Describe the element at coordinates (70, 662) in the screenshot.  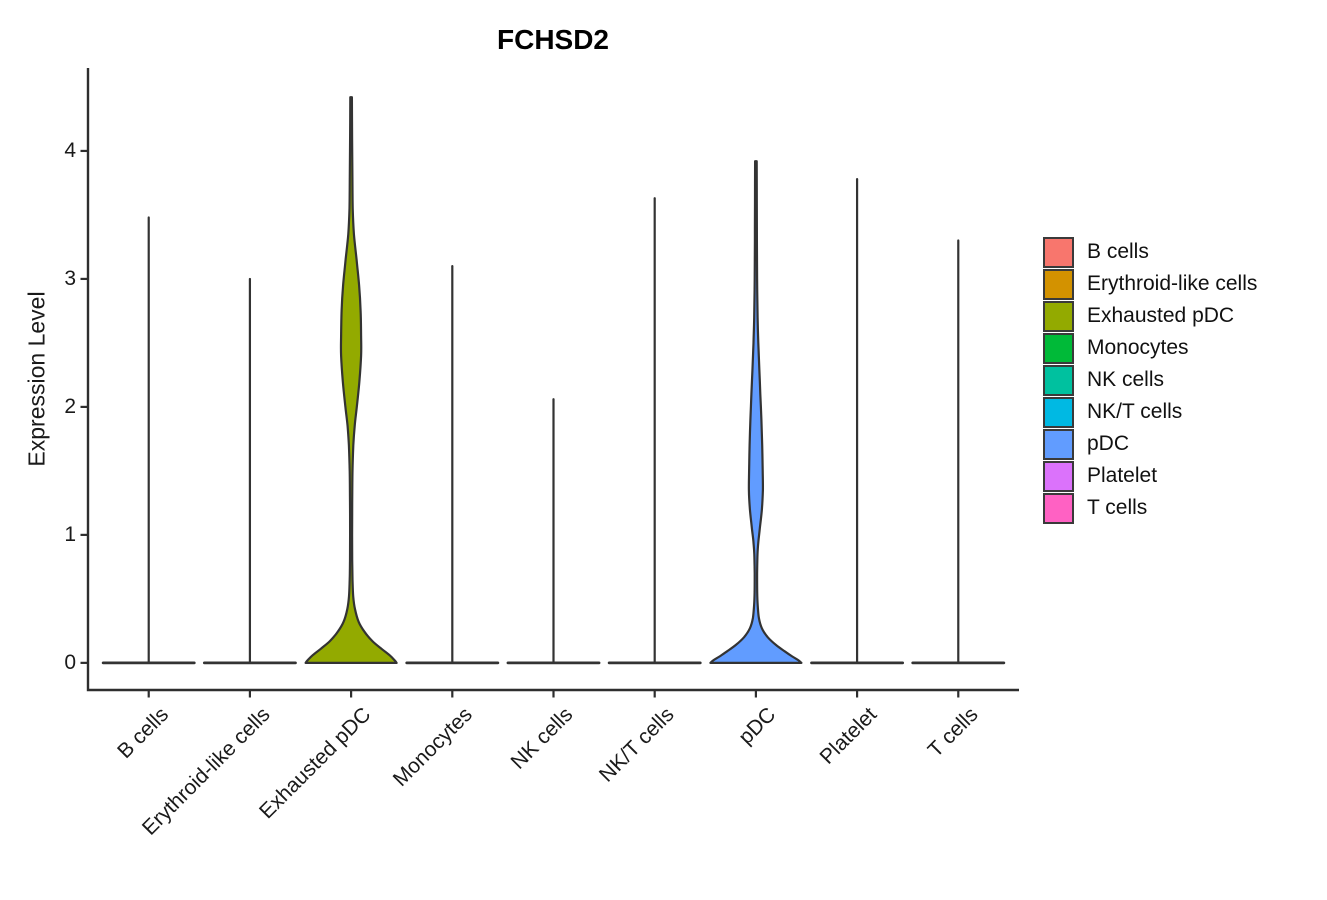
I see `y-tick-label: 0` at that location.